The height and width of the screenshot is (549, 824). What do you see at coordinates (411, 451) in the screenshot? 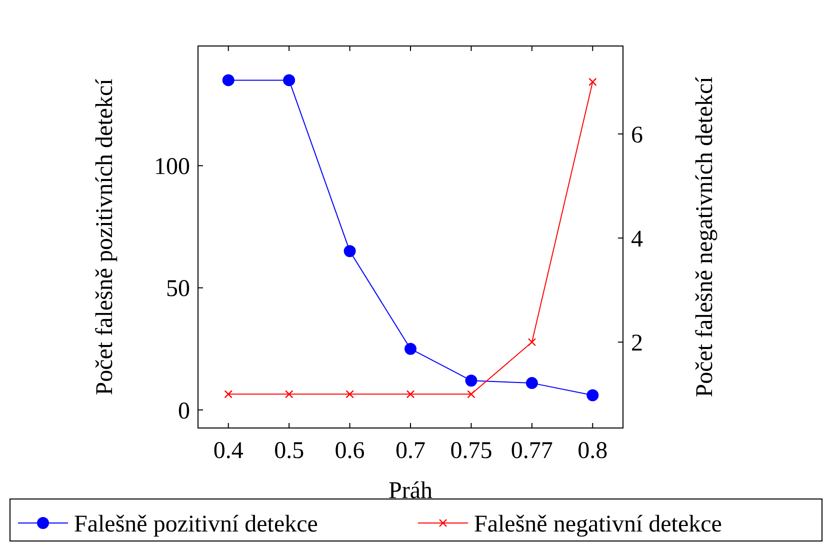
I see `x-tick-label: 0.7` at bounding box center [411, 451].